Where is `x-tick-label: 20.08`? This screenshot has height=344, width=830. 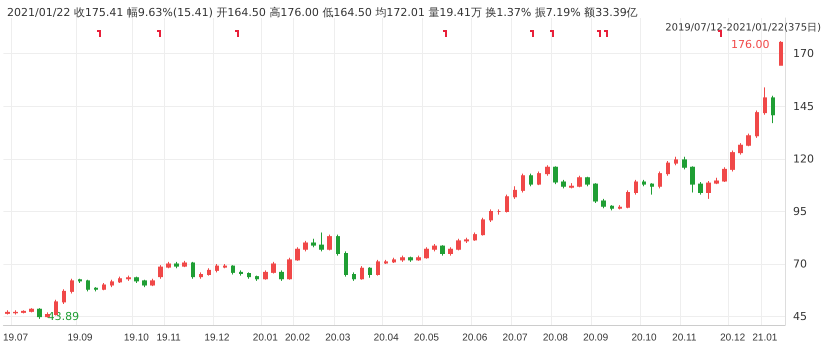
x-tick-label: 20.08 is located at coordinates (555, 338).